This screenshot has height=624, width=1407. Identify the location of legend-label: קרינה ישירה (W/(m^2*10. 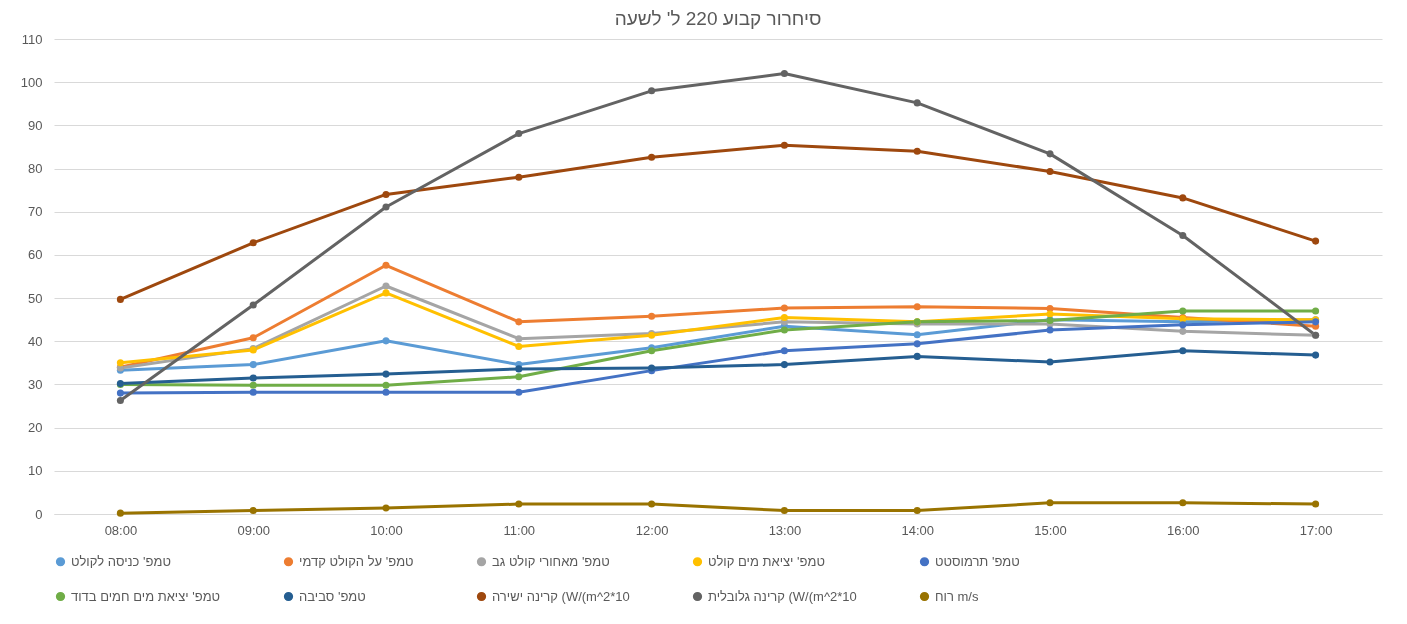
(561, 596).